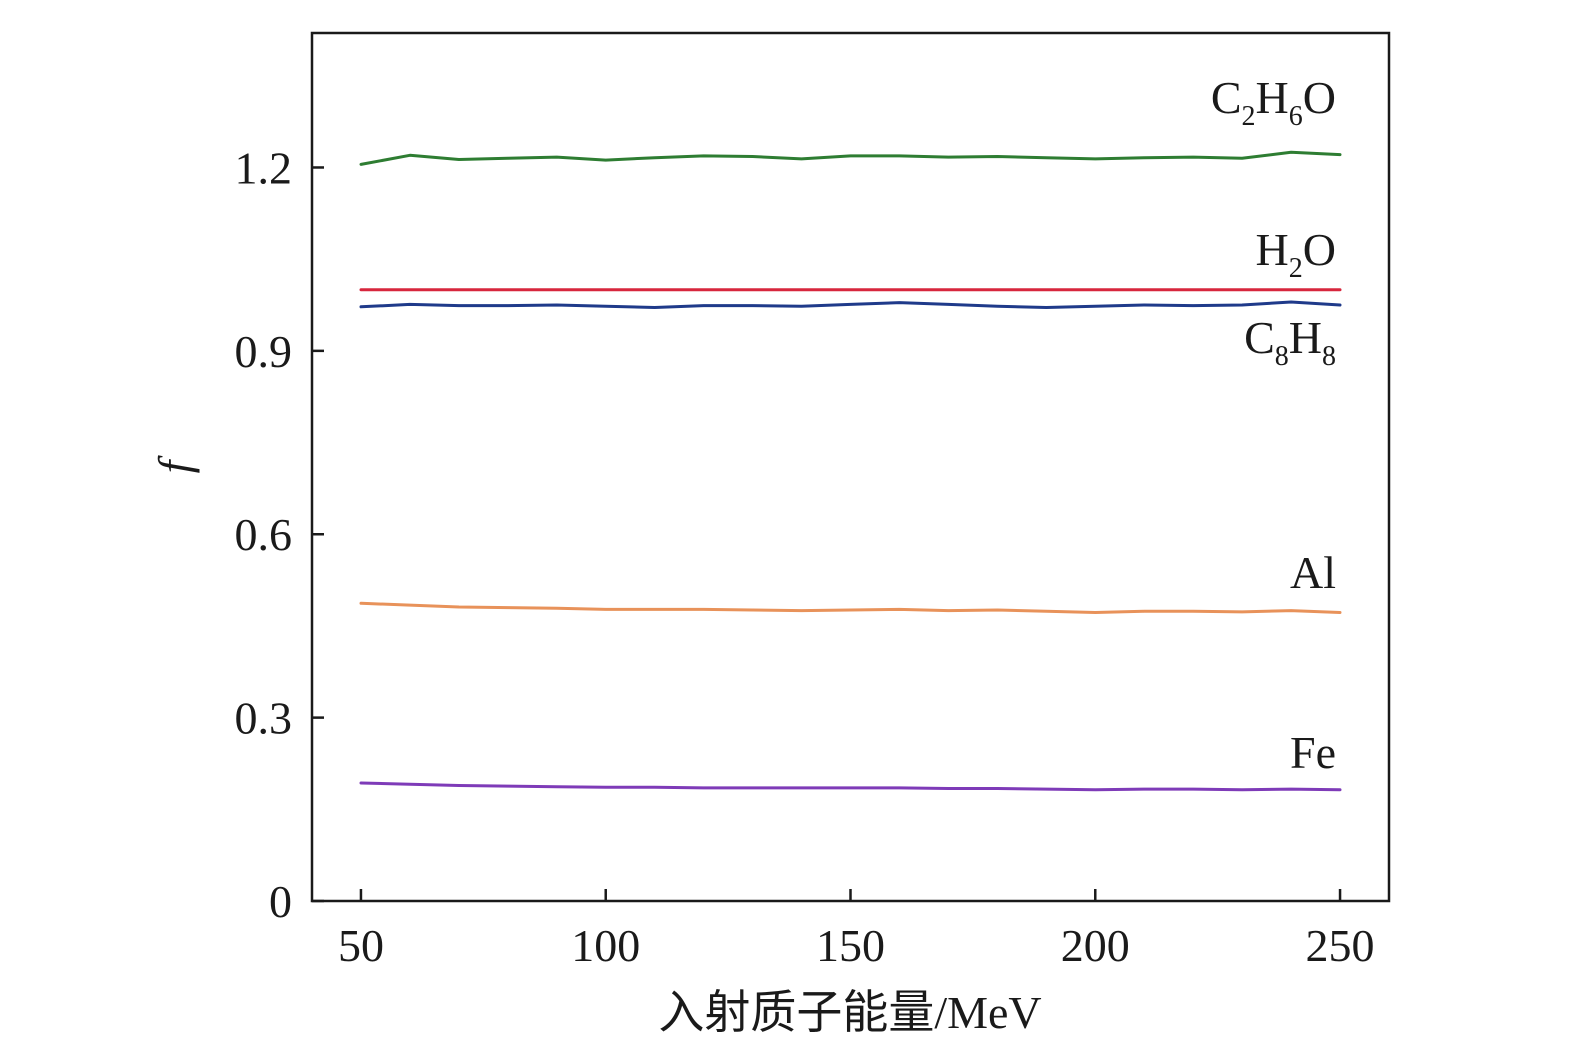 This screenshot has width=1575, height=1050. Describe the element at coordinates (264, 351) in the screenshot. I see `y-tick-label: 0.9` at that location.